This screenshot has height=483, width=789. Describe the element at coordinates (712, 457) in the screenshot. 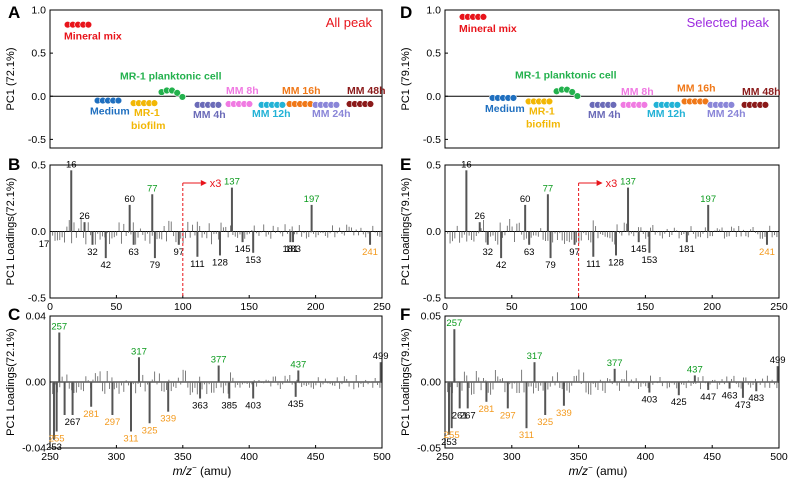

I see `x-tick-label: 450` at that location.